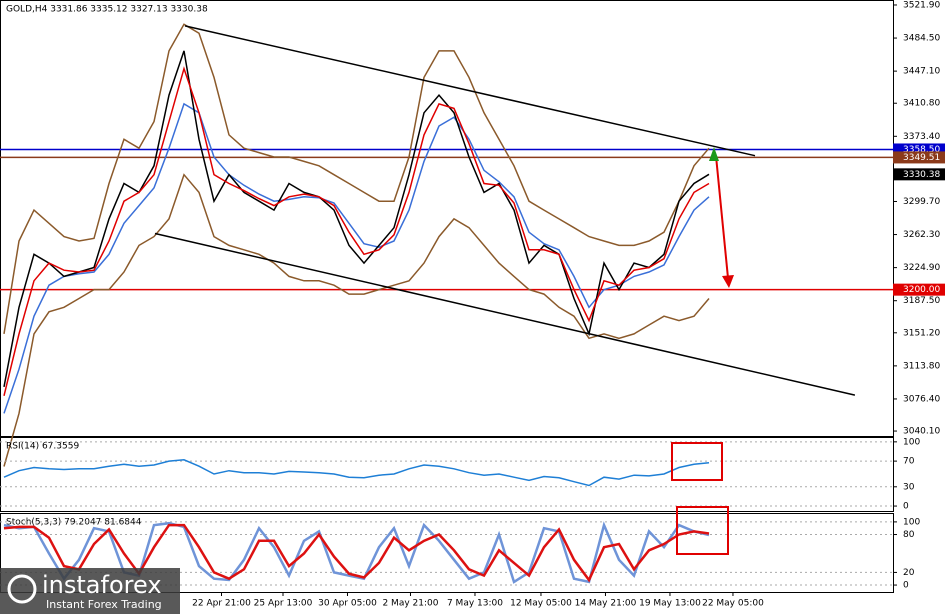 This screenshot has width=945, height=614. What do you see at coordinates (347, 604) in the screenshot?
I see `x-tick-label: 30 Apr 05:00` at bounding box center [347, 604].